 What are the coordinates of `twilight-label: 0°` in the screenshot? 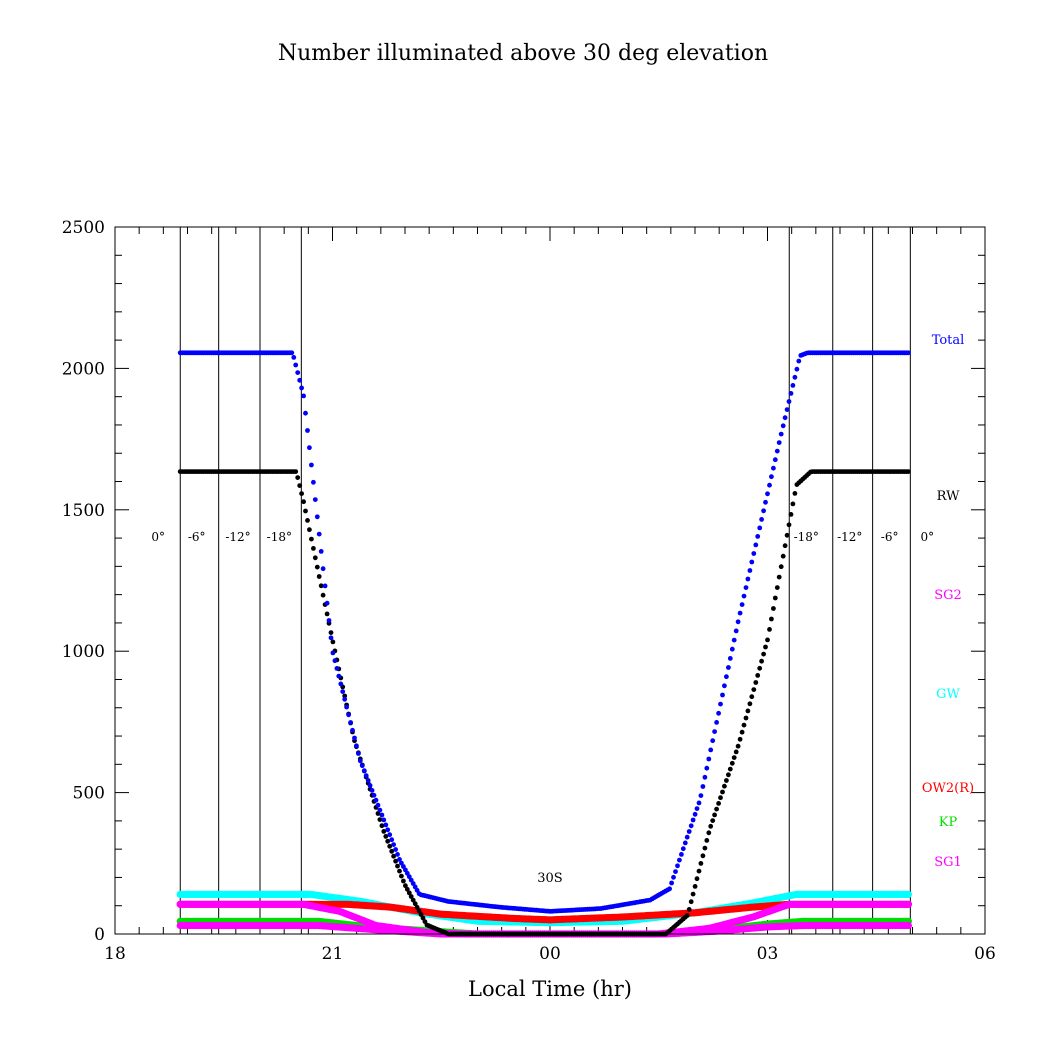 It's located at (158, 537).